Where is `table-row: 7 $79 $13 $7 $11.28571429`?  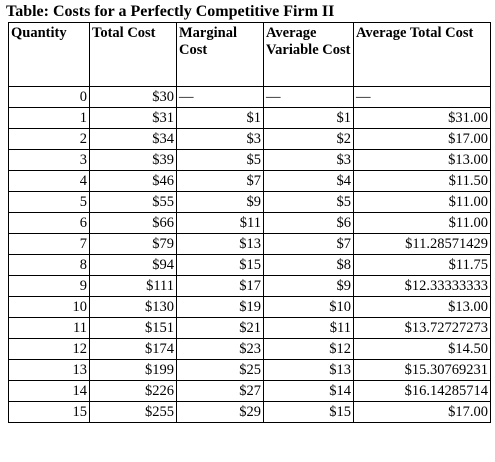 table-row: 7 $79 $13 $7 $11.28571429 is located at coordinates (249, 244).